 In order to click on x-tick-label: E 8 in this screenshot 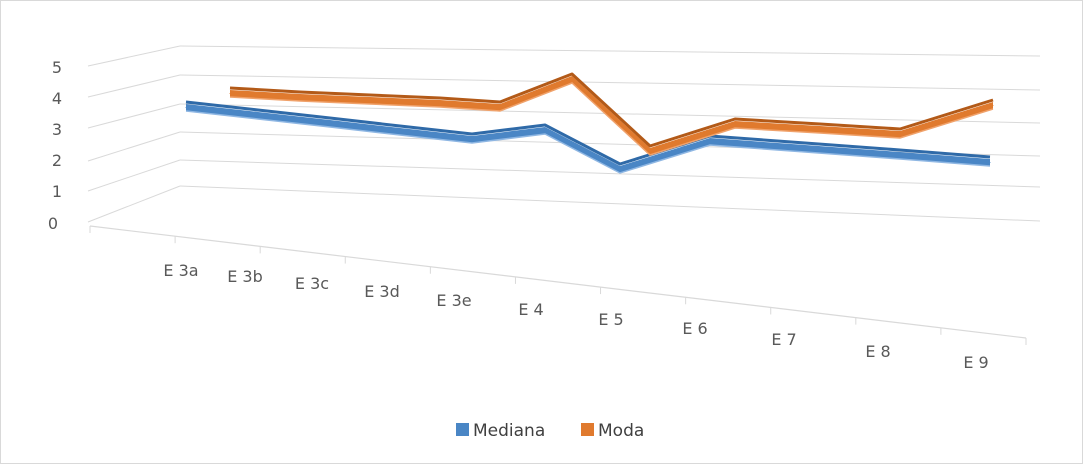, I will do `click(877, 351)`.